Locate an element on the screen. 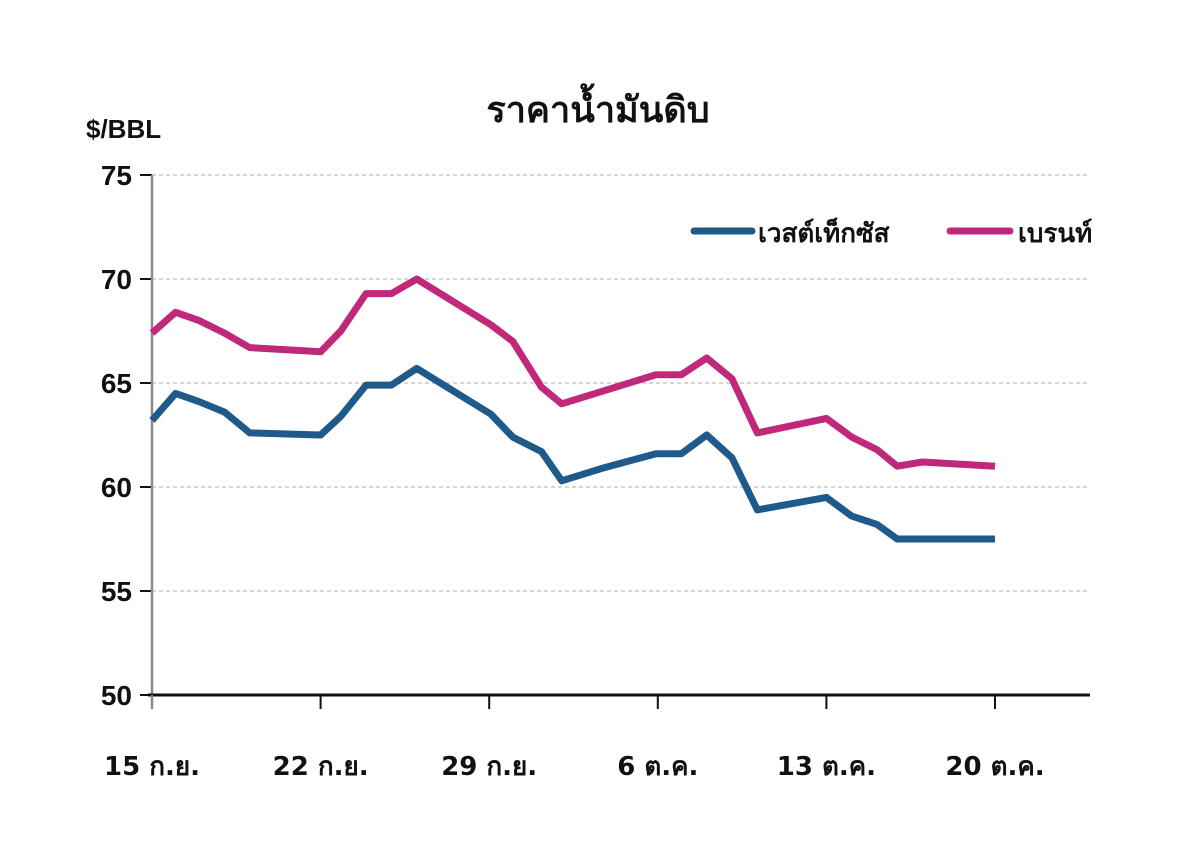 This screenshot has height=848, width=1200. chart-title: ราคาน้ำมันดิบ is located at coordinates (597, 107).